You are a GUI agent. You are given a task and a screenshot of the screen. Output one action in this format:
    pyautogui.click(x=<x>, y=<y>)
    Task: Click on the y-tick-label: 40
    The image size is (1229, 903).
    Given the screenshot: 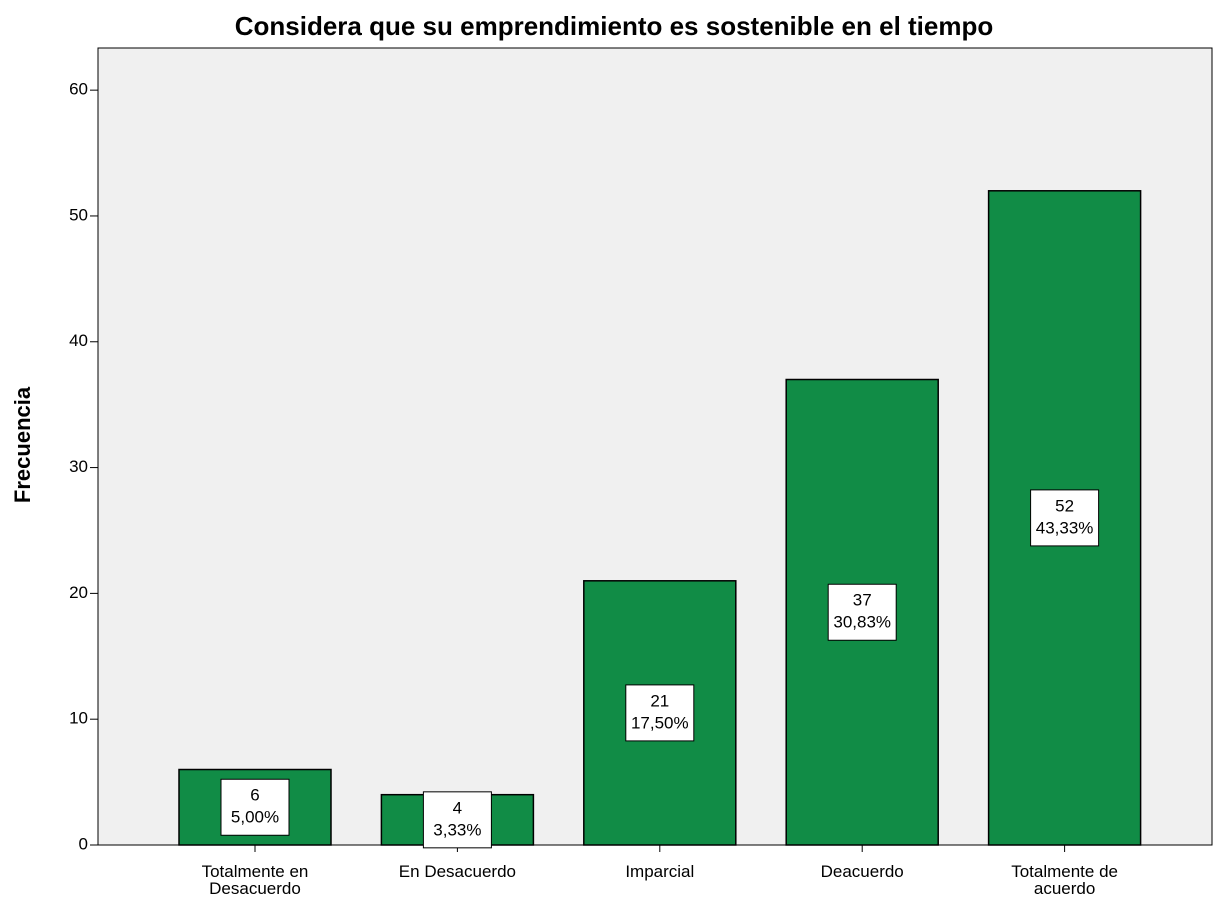 What is the action you would take?
    pyautogui.click(x=78, y=340)
    